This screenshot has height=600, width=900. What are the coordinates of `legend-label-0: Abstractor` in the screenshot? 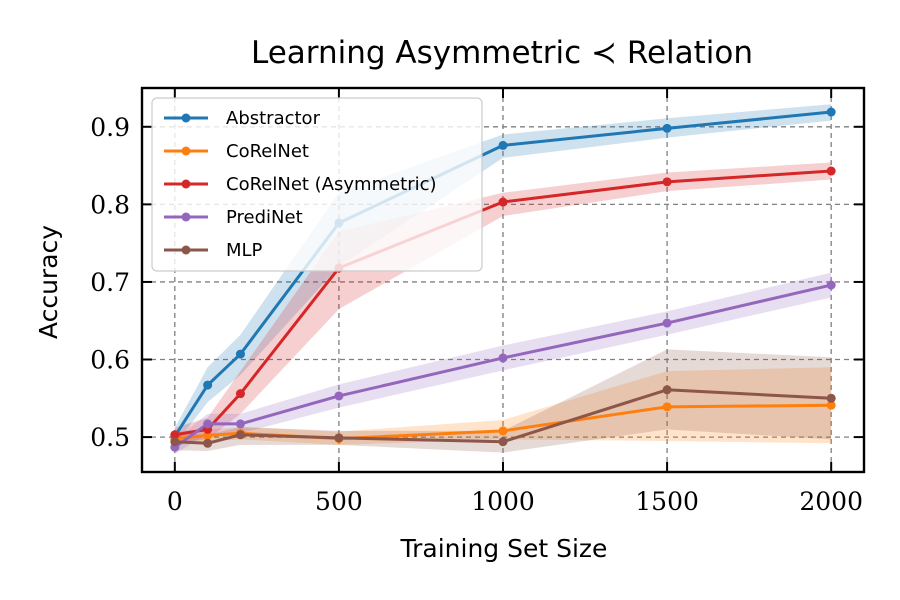 It's located at (273, 118).